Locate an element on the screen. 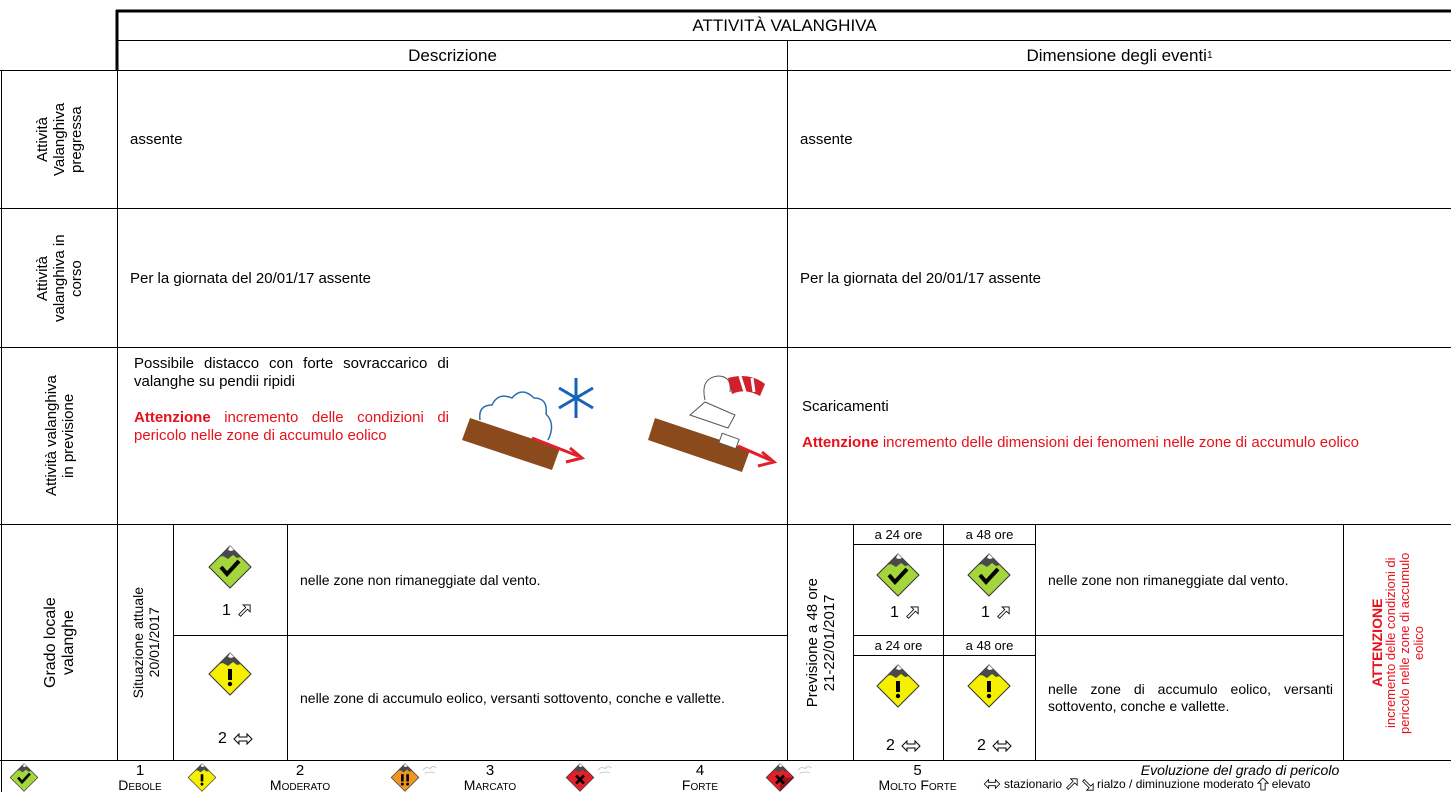 The height and width of the screenshot is (793, 1451). current-label: Situazione attuale 20/01/2017 is located at coordinates (146, 642).